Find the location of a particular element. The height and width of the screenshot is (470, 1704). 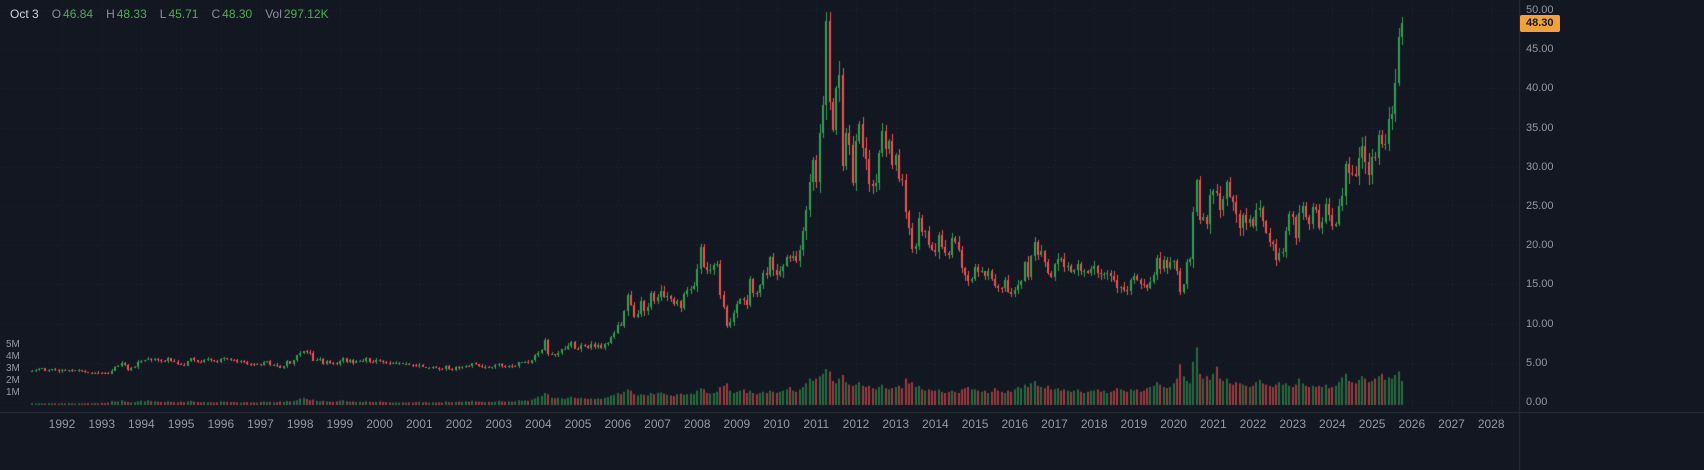

time-axis-label: 2019 is located at coordinates (1134, 424).